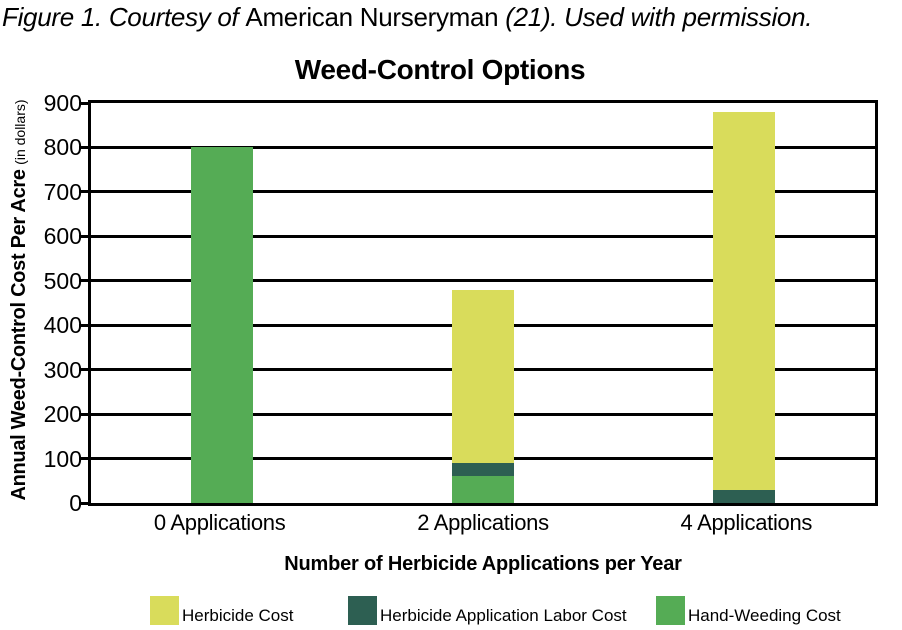 This screenshot has width=902, height=630. Describe the element at coordinates (62, 280) in the screenshot. I see `y-tick-label-500: 500` at that location.